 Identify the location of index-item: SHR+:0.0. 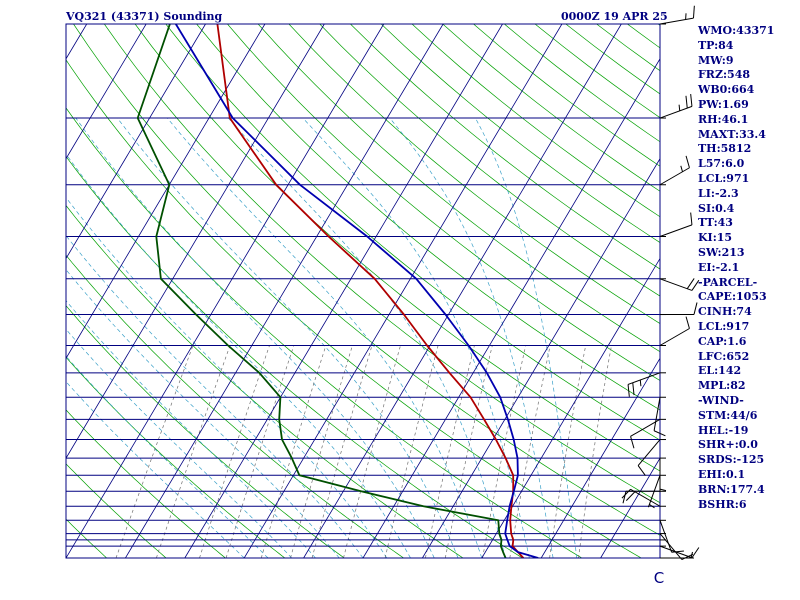
(728, 445).